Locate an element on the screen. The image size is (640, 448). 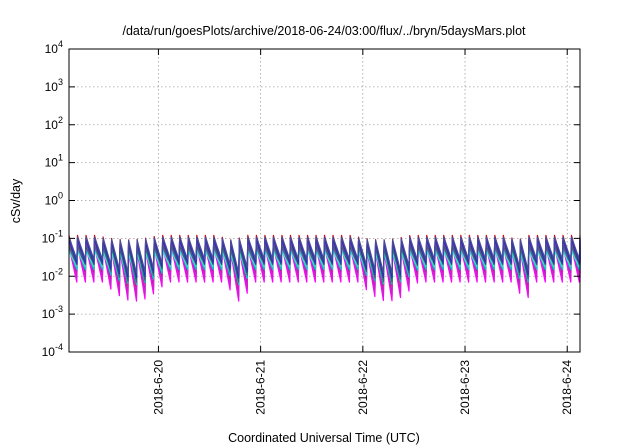
y-tick-label: 10⁻¹ is located at coordinates (52, 236).